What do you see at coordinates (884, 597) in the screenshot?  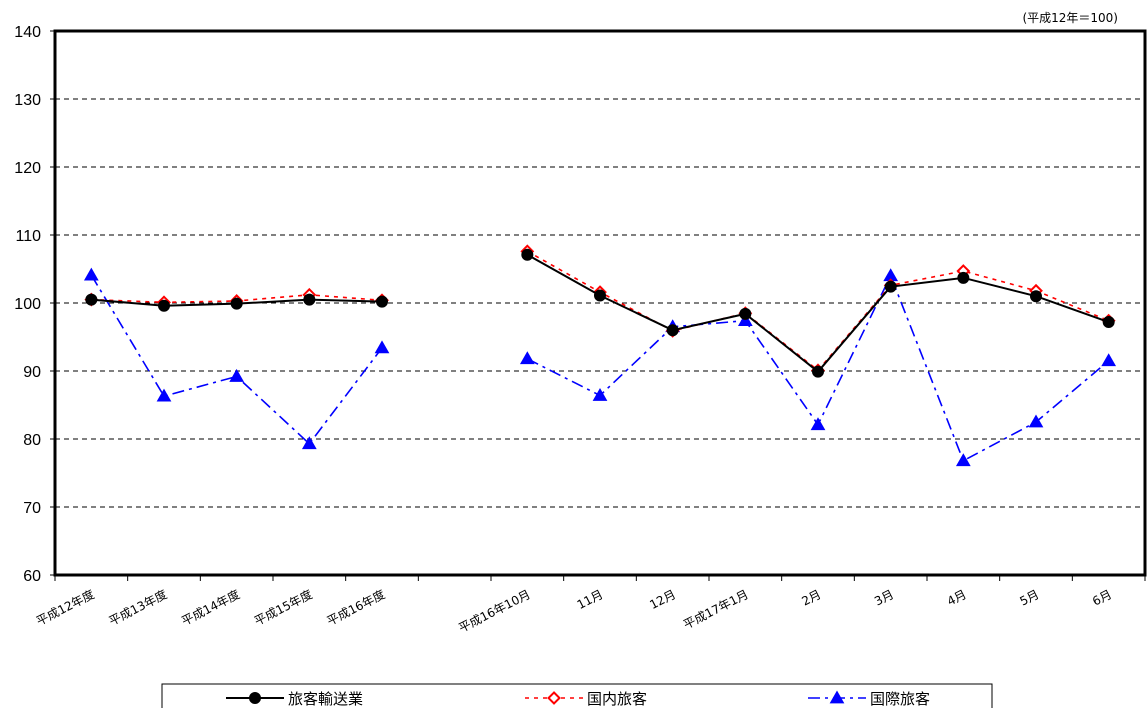 I see `x-tick-label: 3月` at bounding box center [884, 597].